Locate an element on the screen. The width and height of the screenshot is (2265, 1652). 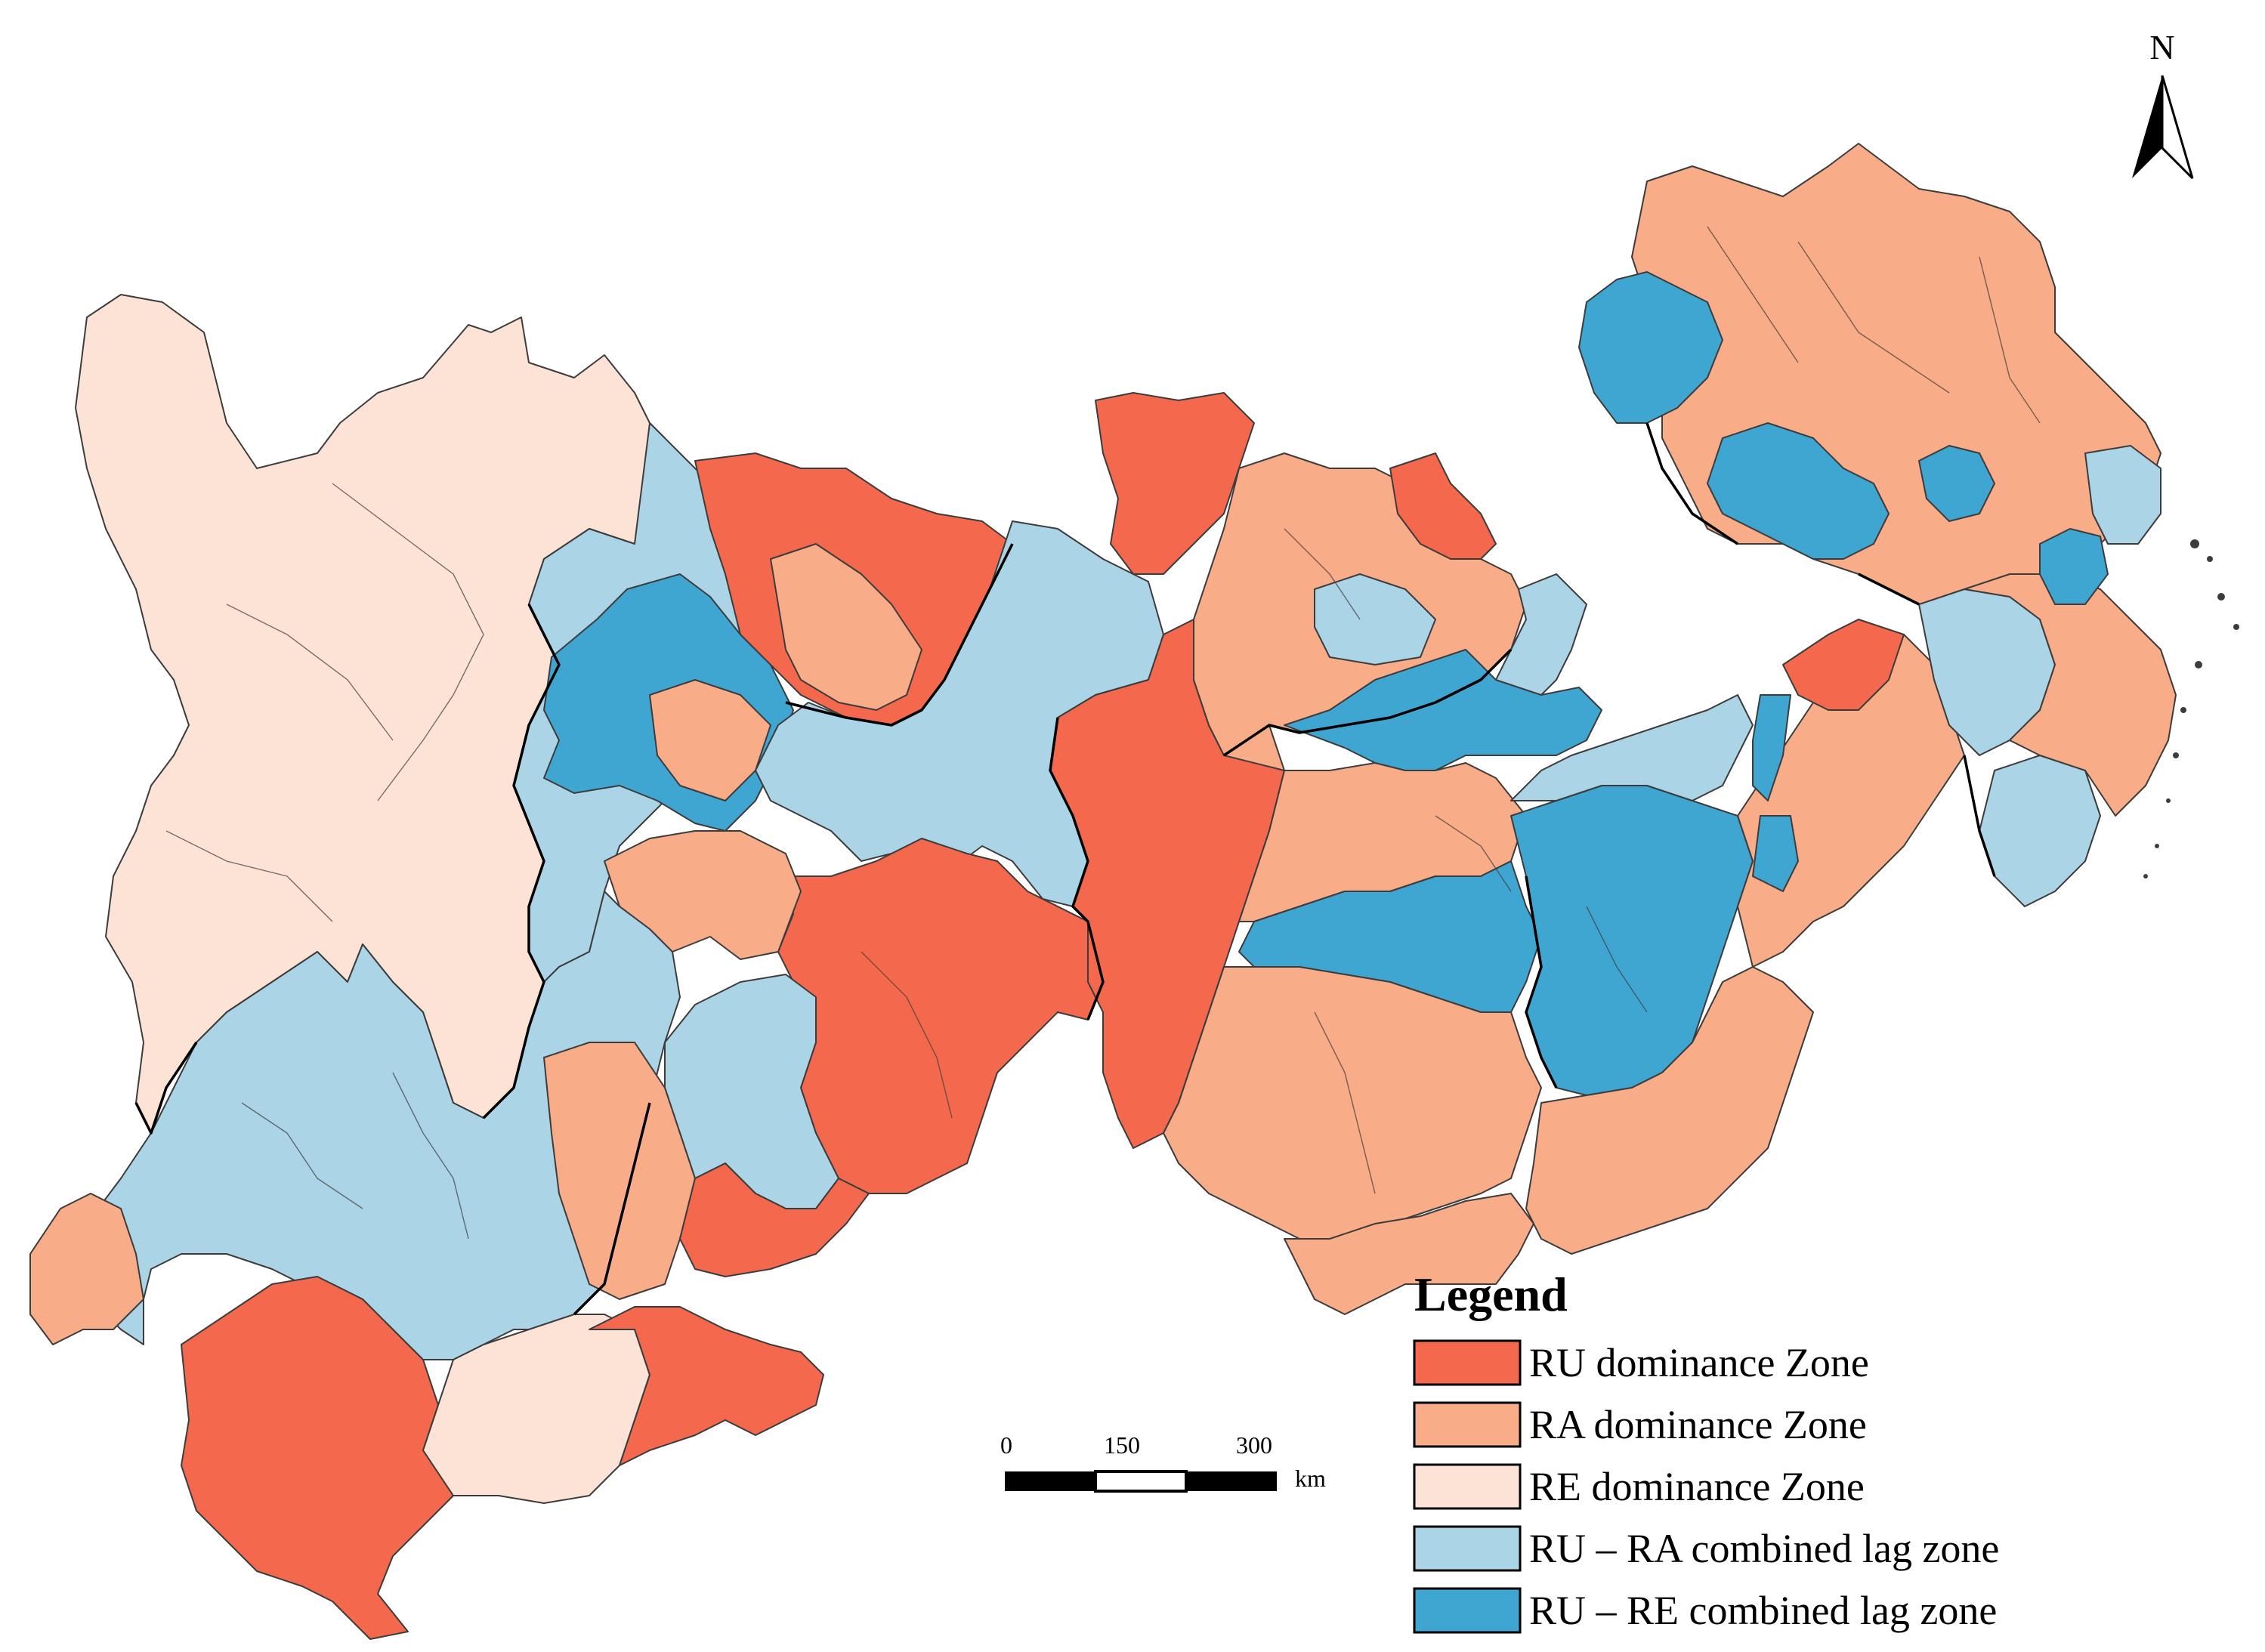
region-east-small-ru is located at coordinates (1843, 665).